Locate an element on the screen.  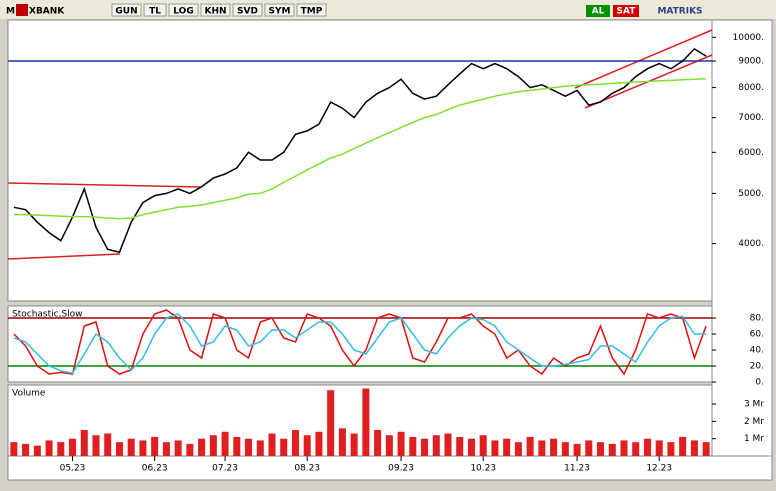
y-tick-label: 2 Mr is located at coordinates (754, 422).